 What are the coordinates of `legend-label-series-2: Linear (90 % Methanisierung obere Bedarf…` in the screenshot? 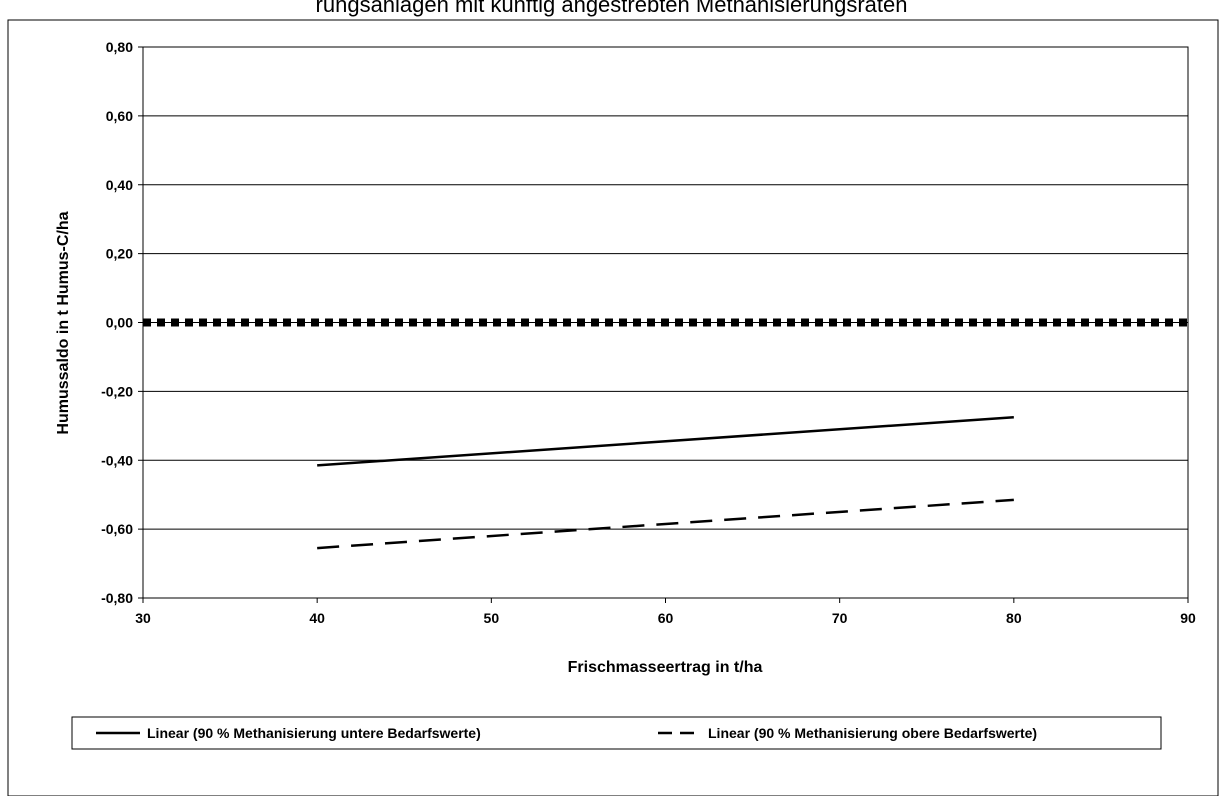 It's located at (872, 733).